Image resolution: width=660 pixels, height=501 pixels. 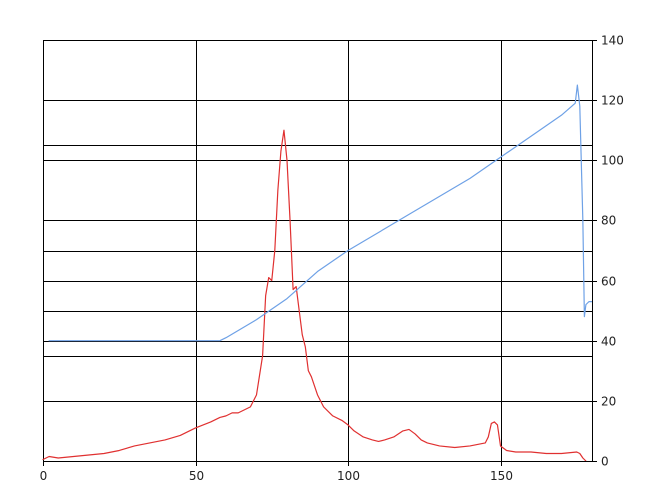 I want to click on y-tick-label: 80, so click(x=608, y=221).